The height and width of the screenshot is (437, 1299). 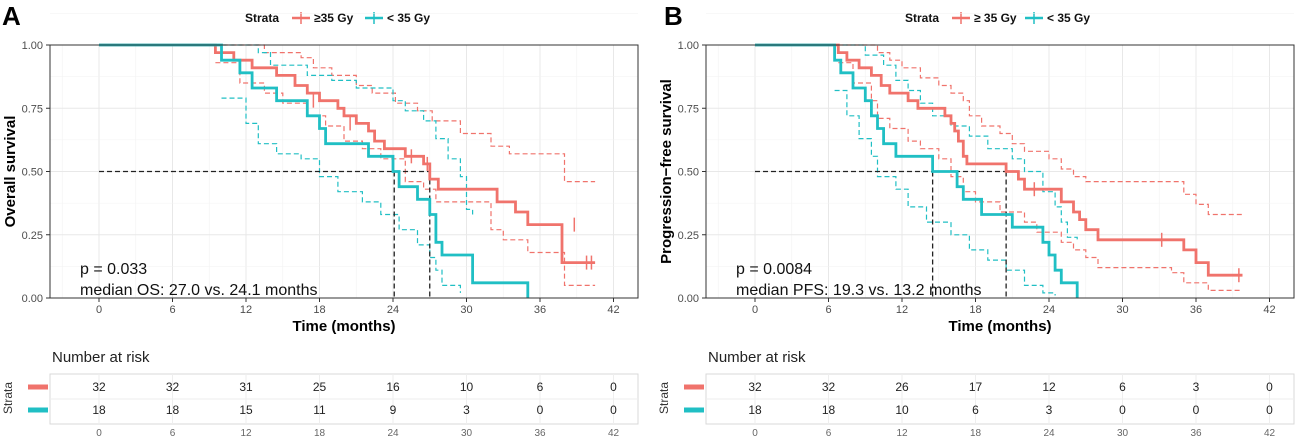 I want to click on risk-count: 9, so click(x=393, y=410).